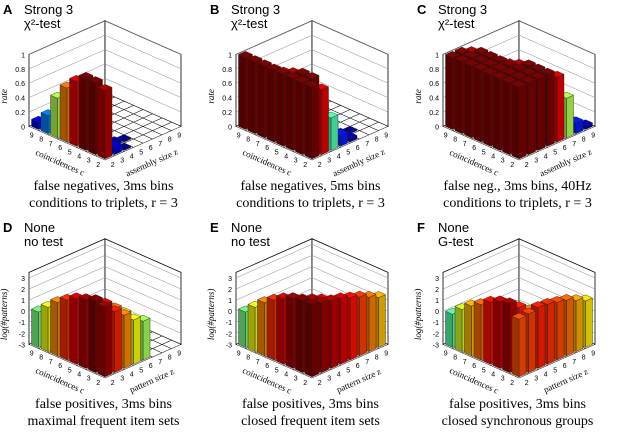  Describe the element at coordinates (227, 113) in the screenshot. I see `z-tick-label: 0.2` at that location.